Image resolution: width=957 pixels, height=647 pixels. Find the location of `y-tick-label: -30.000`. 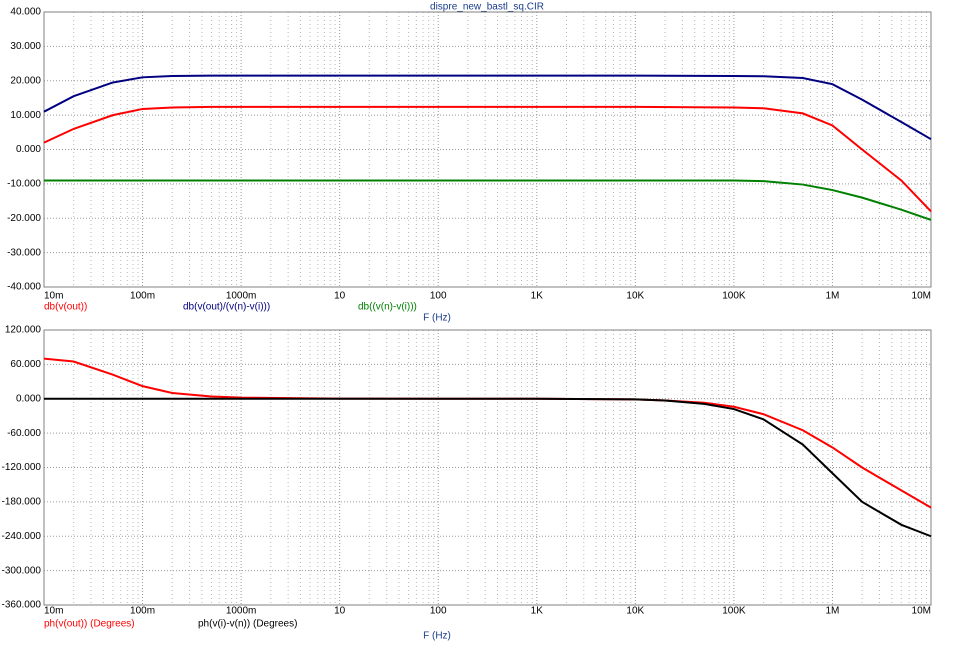

y-tick-label: -30.000 is located at coordinates (24, 252).